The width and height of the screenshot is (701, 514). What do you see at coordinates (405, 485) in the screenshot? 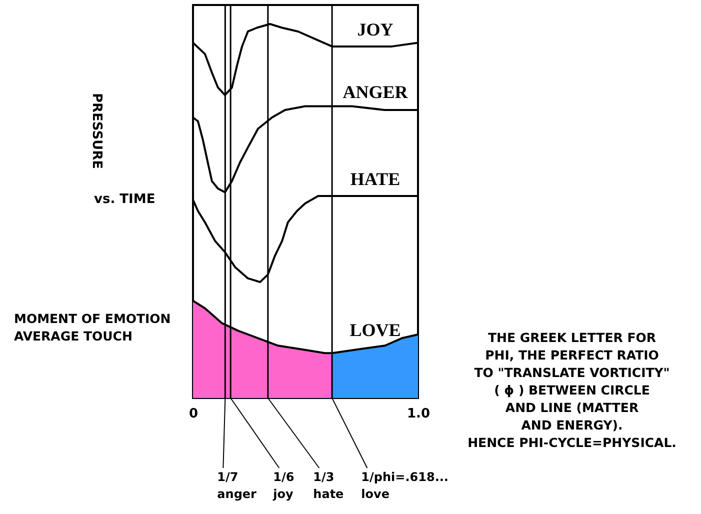
I see `ref-line-label: 1/phi=.618... love` at bounding box center [405, 485].